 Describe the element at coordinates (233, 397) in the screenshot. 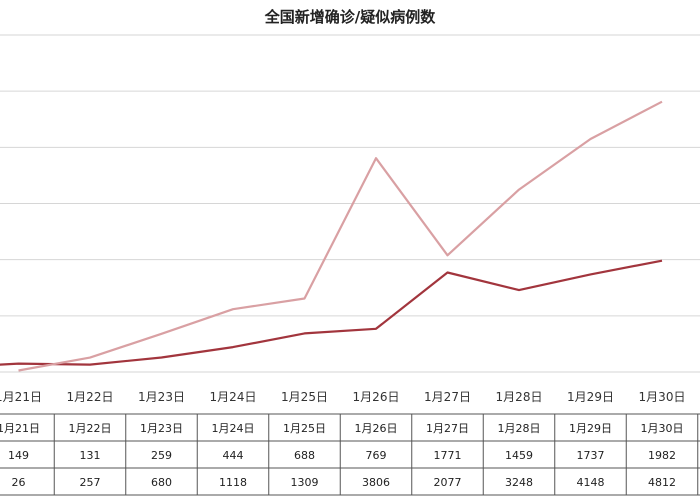

I see `x-tick-label: 1月24日` at that location.